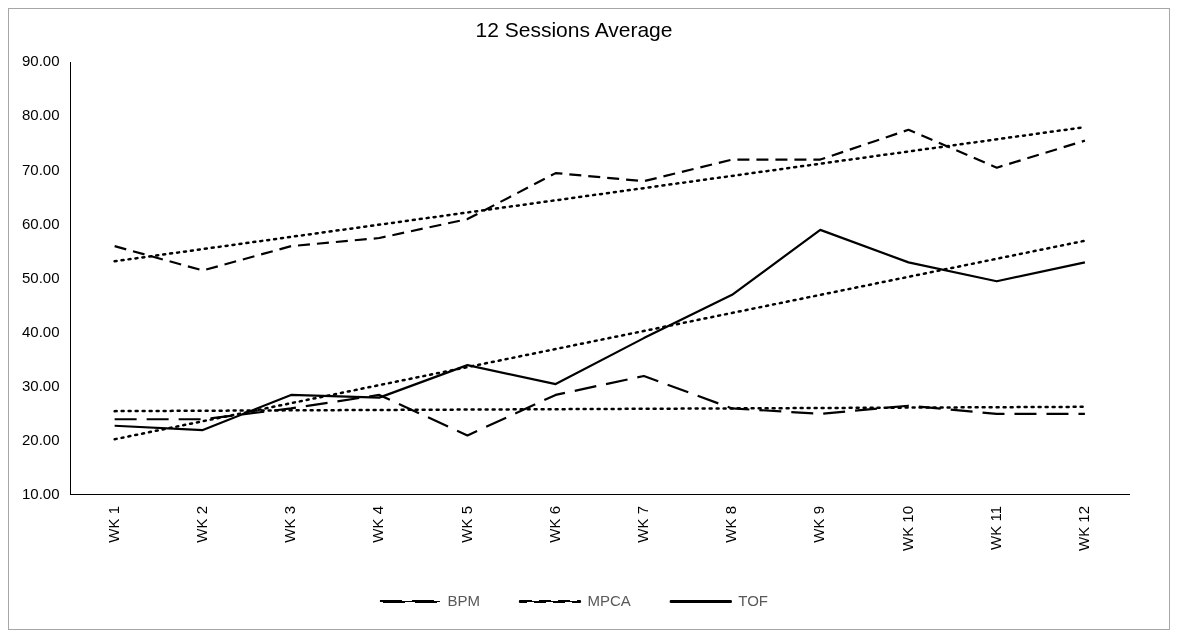 This screenshot has width=1182, height=642. Describe the element at coordinates (554, 524) in the screenshot. I see `x-tick-label: WK 6` at that location.